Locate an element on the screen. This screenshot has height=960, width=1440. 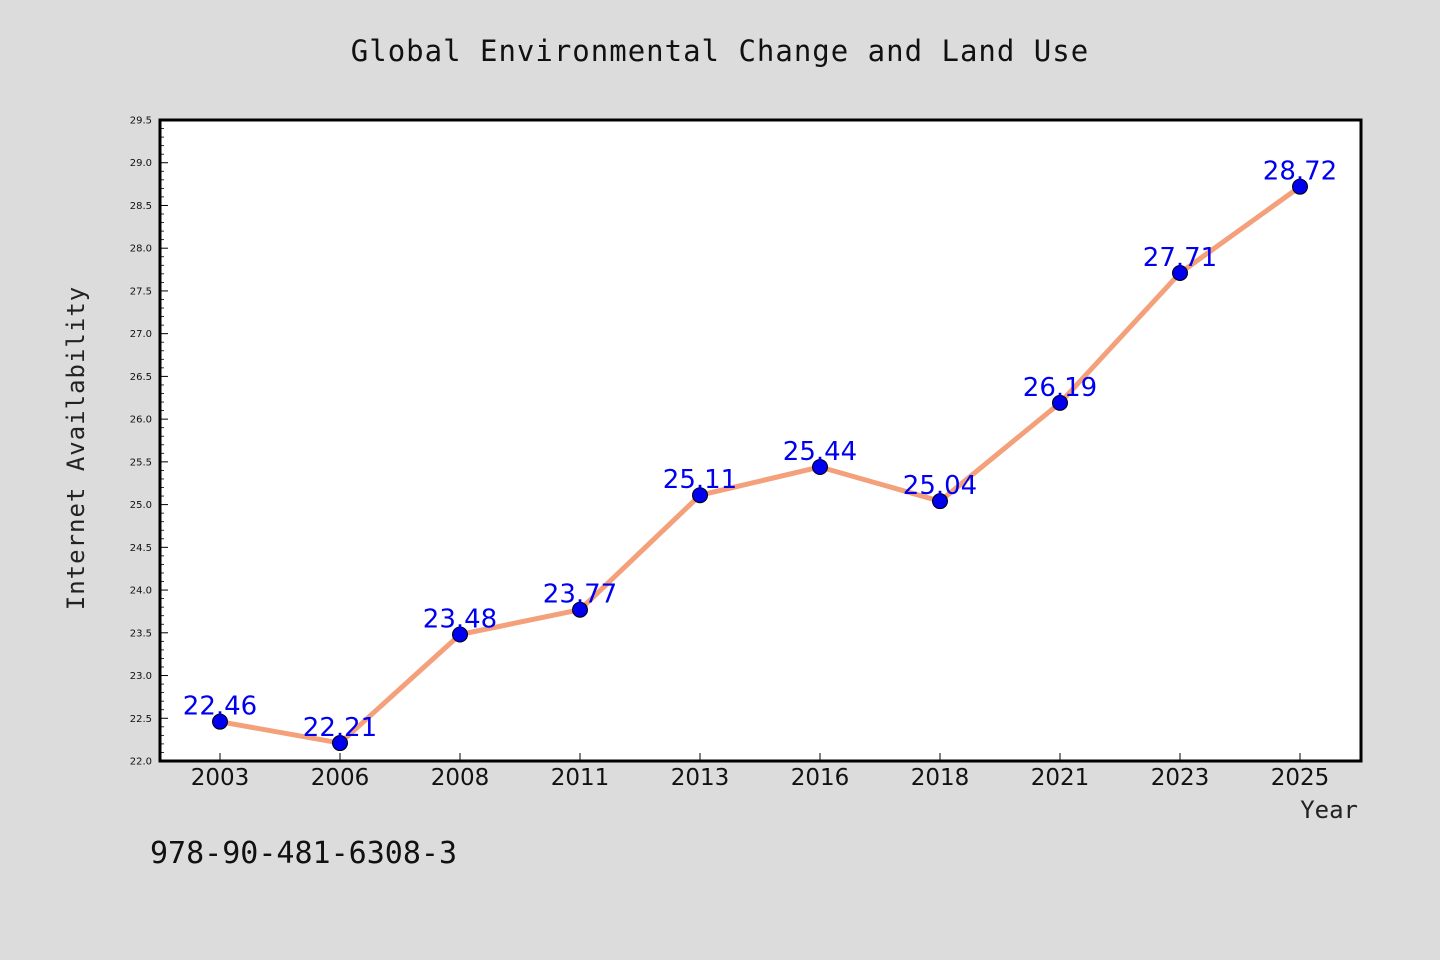
data-label: 26.19 is located at coordinates (1060, 388).